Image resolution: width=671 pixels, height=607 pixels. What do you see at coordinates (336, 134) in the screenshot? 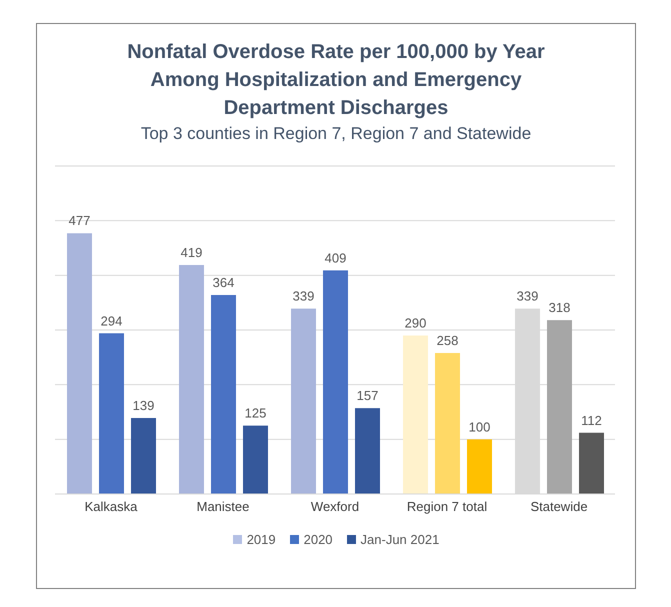
I see `chart-subtitle: Top 3 counties in Region 7, Region 7 and Statewide` at bounding box center [336, 134].